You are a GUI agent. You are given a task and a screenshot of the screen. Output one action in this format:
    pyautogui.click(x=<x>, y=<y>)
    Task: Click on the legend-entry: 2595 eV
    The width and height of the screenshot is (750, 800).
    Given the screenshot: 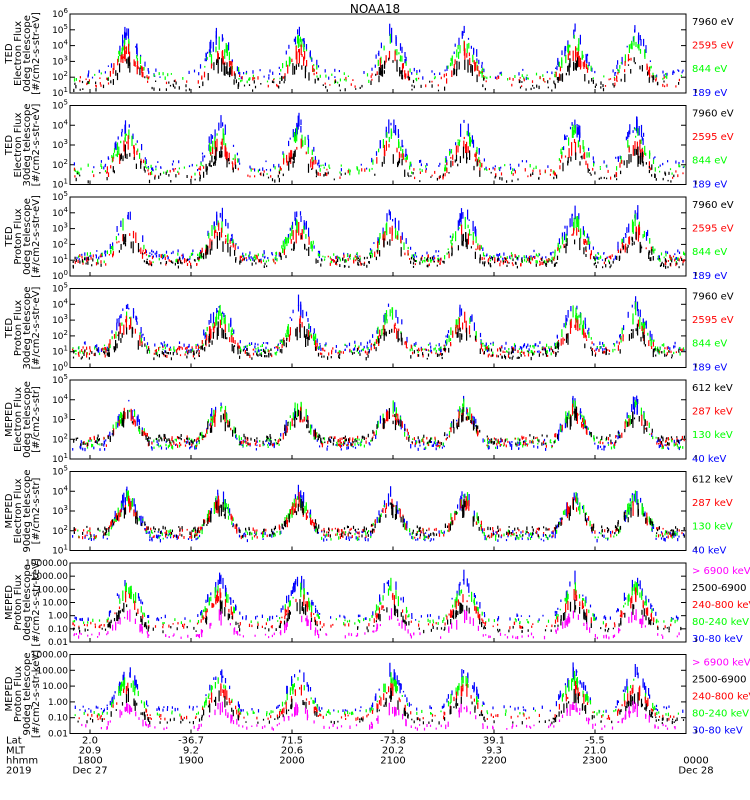 What is the action you would take?
    pyautogui.click(x=713, y=46)
    